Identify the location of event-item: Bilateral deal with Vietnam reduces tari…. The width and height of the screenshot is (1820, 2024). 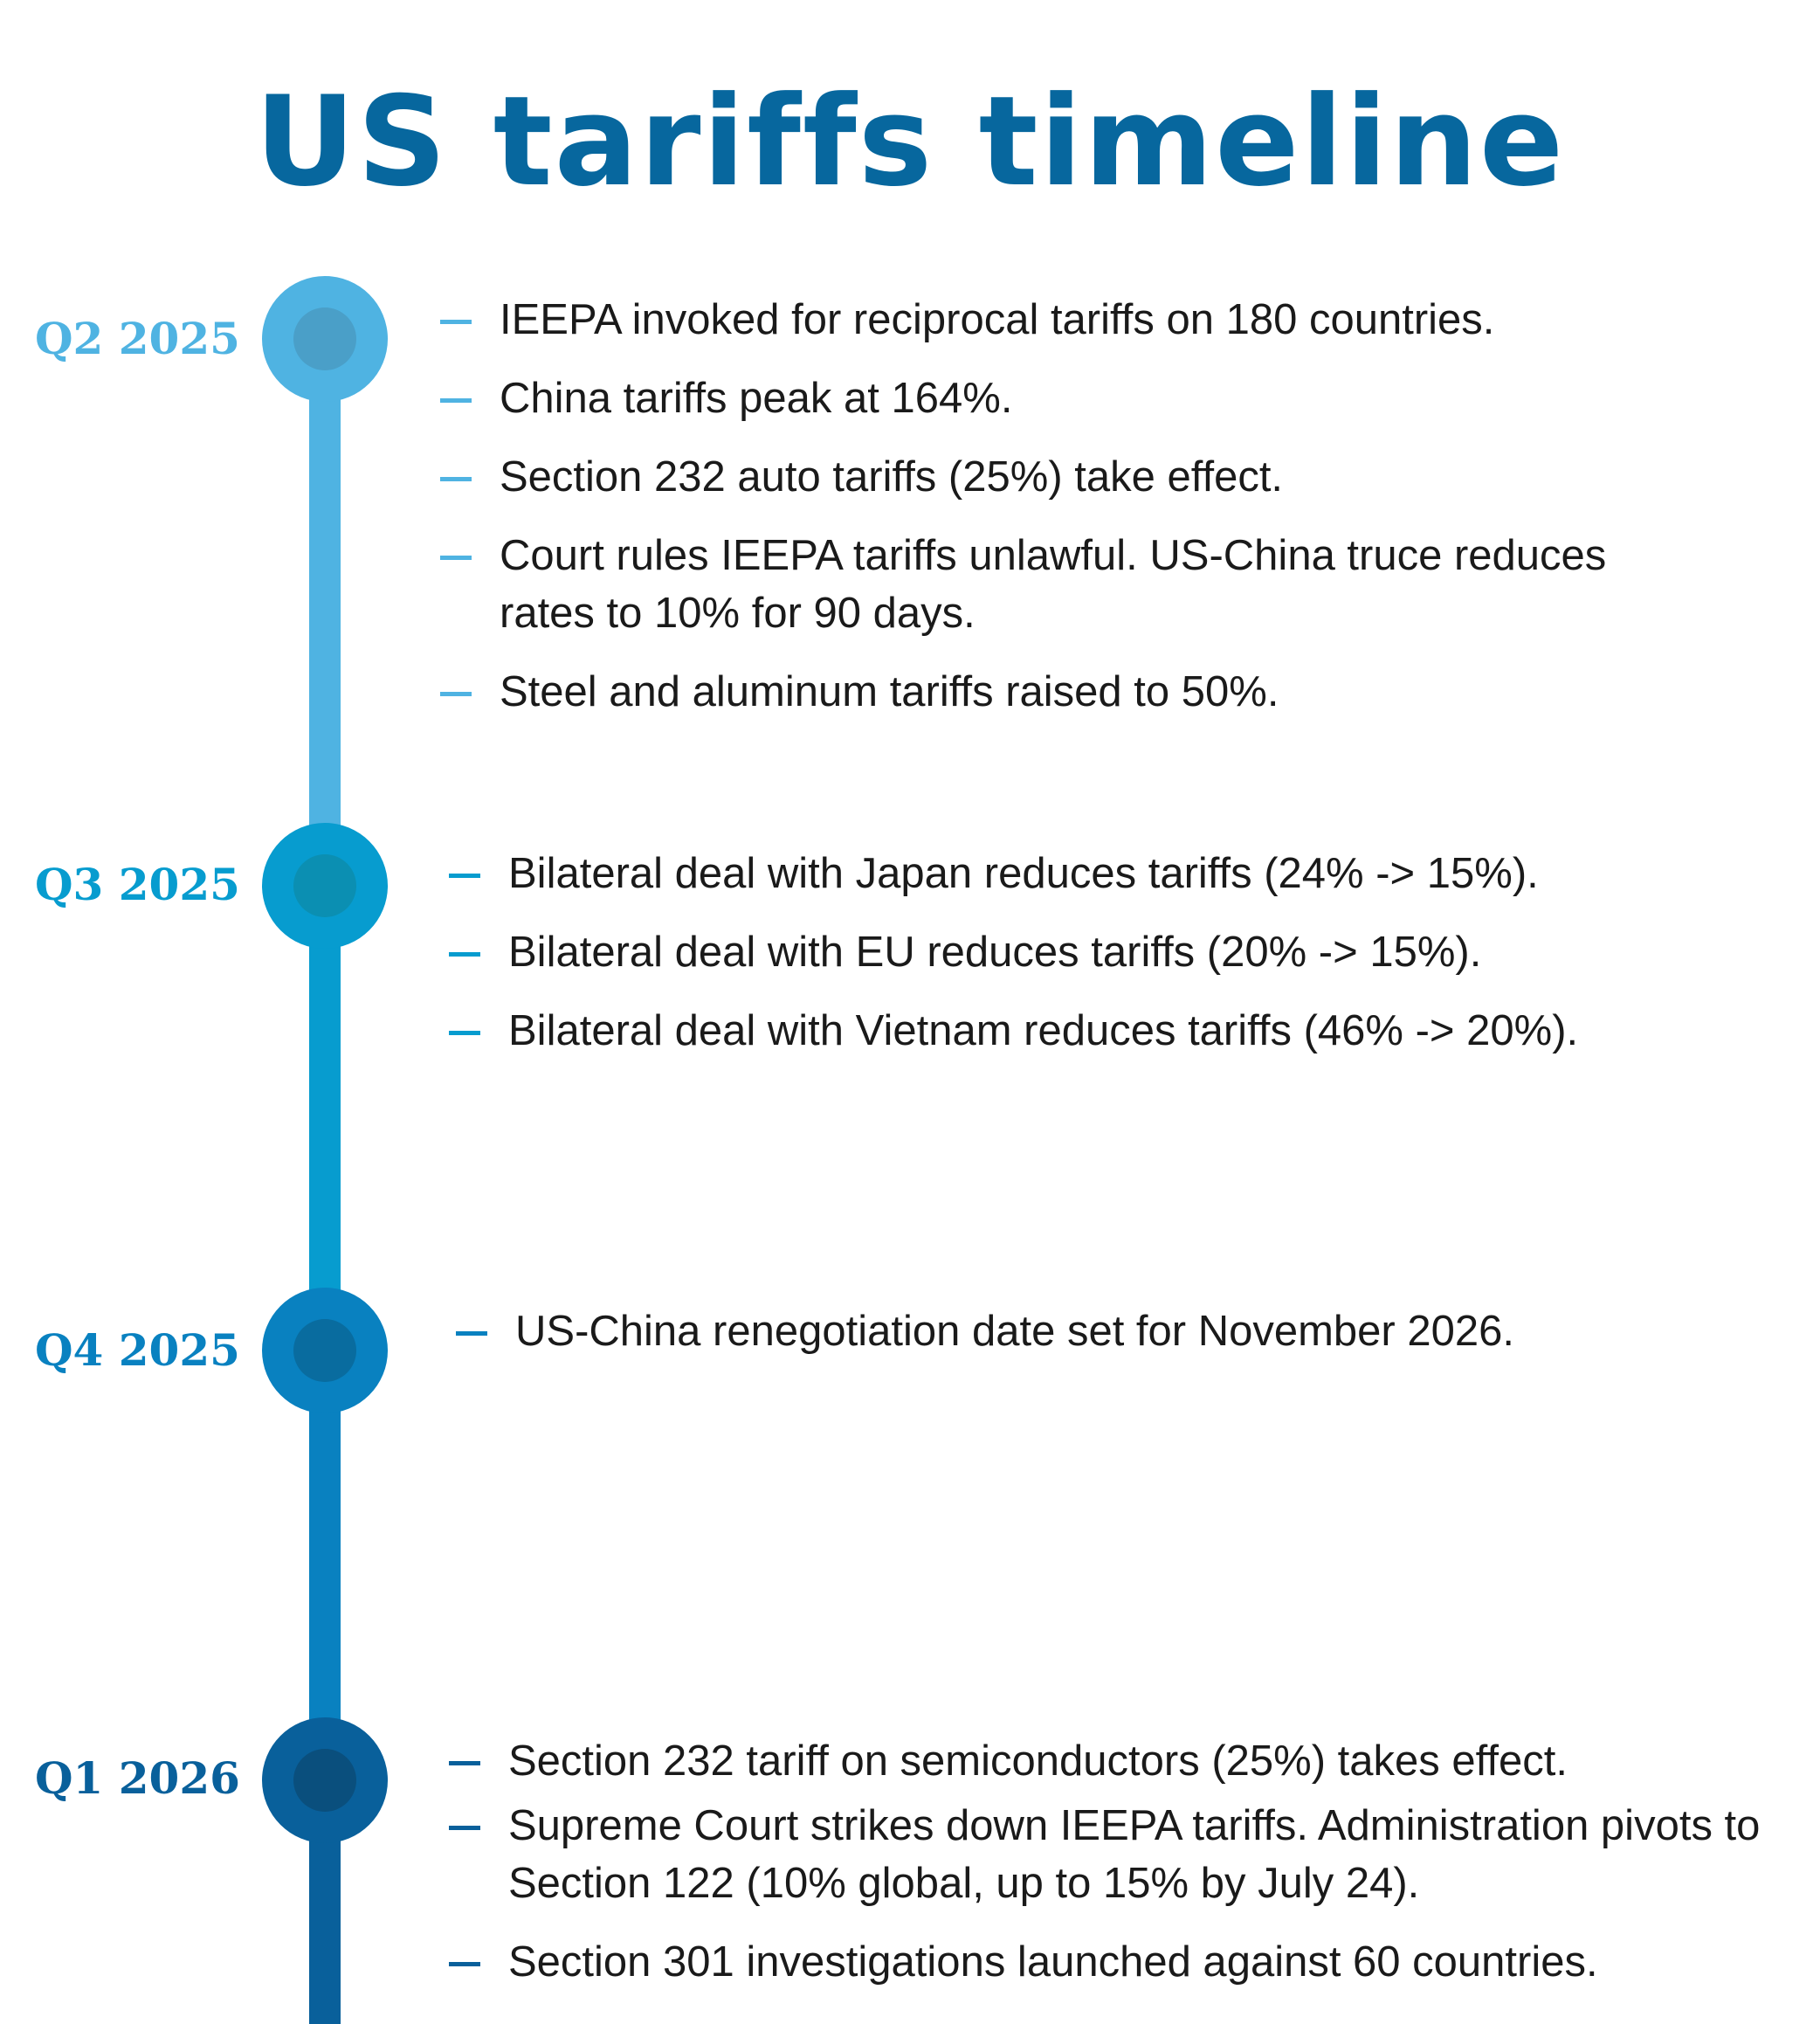
(1104, 1031).